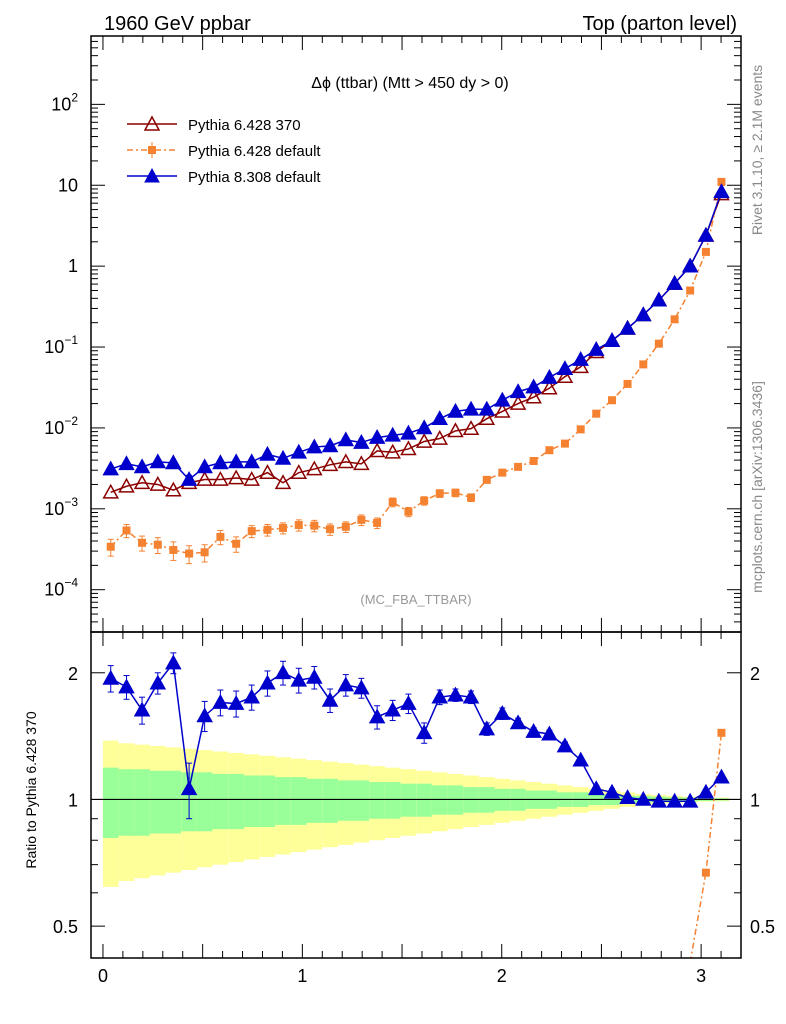 This screenshot has height=1024, width=786. Describe the element at coordinates (152, 175) in the screenshot. I see `legend-marker-filled-triangle` at that location.